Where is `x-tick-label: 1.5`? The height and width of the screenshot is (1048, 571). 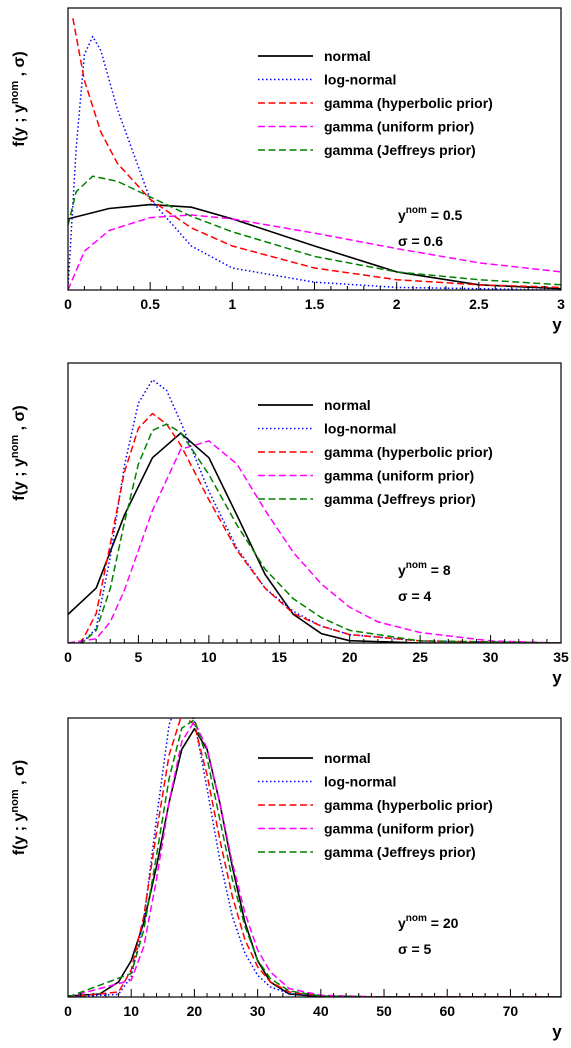
x-tick-label: 1.5 is located at coordinates (315, 304).